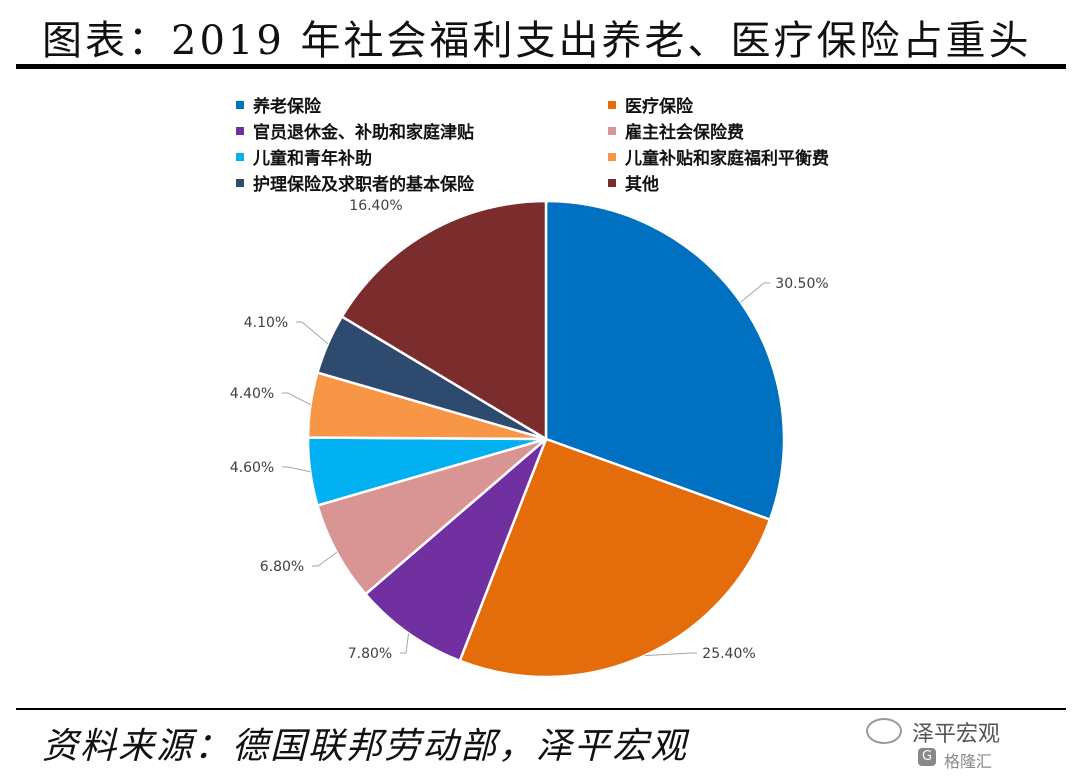  What do you see at coordinates (968, 761) in the screenshot?
I see `watermark-sub: 格隆汇` at bounding box center [968, 761].